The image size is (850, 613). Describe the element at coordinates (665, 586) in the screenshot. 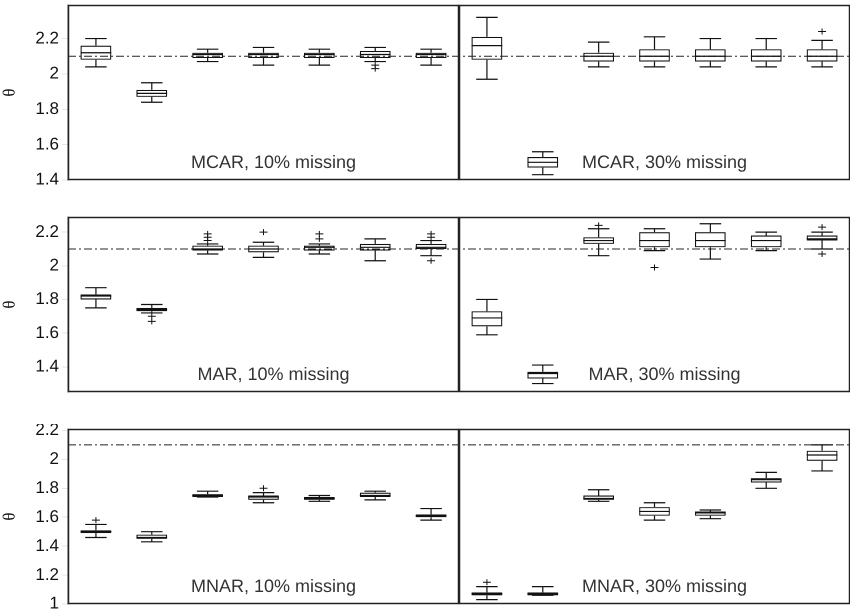

I see `annotation: MNAR, 30% missing` at that location.